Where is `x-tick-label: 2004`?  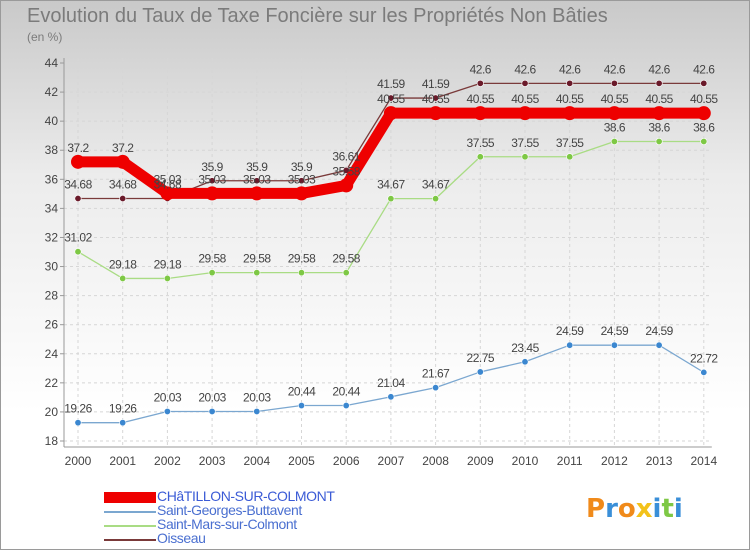 x-tick-label: 2004 is located at coordinates (256, 461).